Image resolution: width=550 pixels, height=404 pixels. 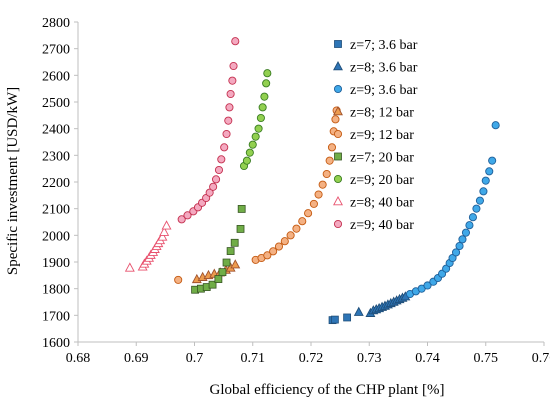 What do you see at coordinates (327, 390) in the screenshot?
I see `x-axis-title: Global efficiency of the CHP plant [%]` at bounding box center [327, 390].